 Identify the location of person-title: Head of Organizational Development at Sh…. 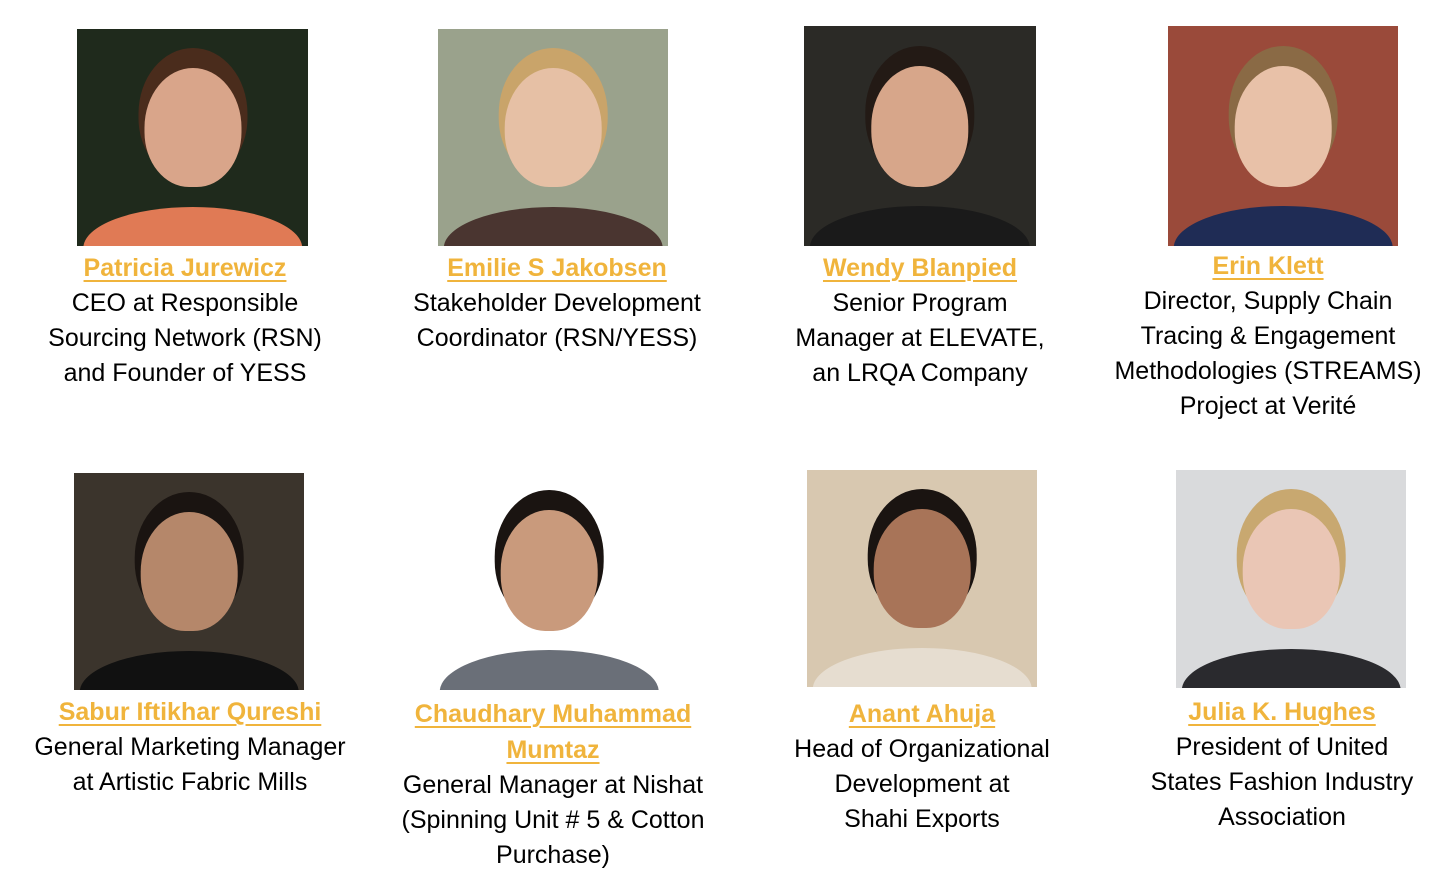
(922, 784).